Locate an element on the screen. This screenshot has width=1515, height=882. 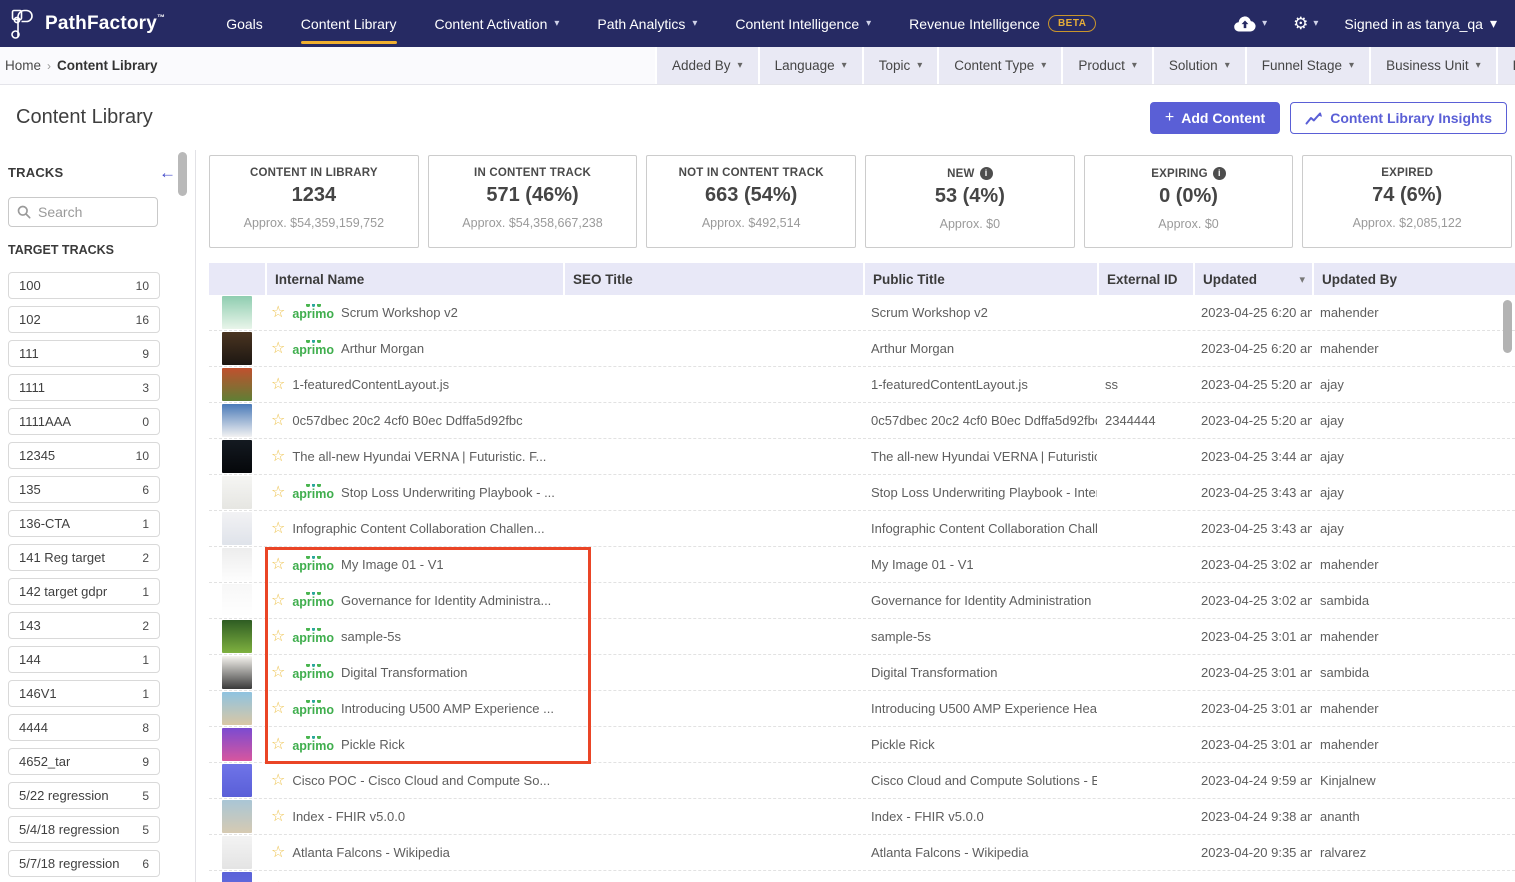
filter-dropdown: Language ▾ is located at coordinates (809, 65).